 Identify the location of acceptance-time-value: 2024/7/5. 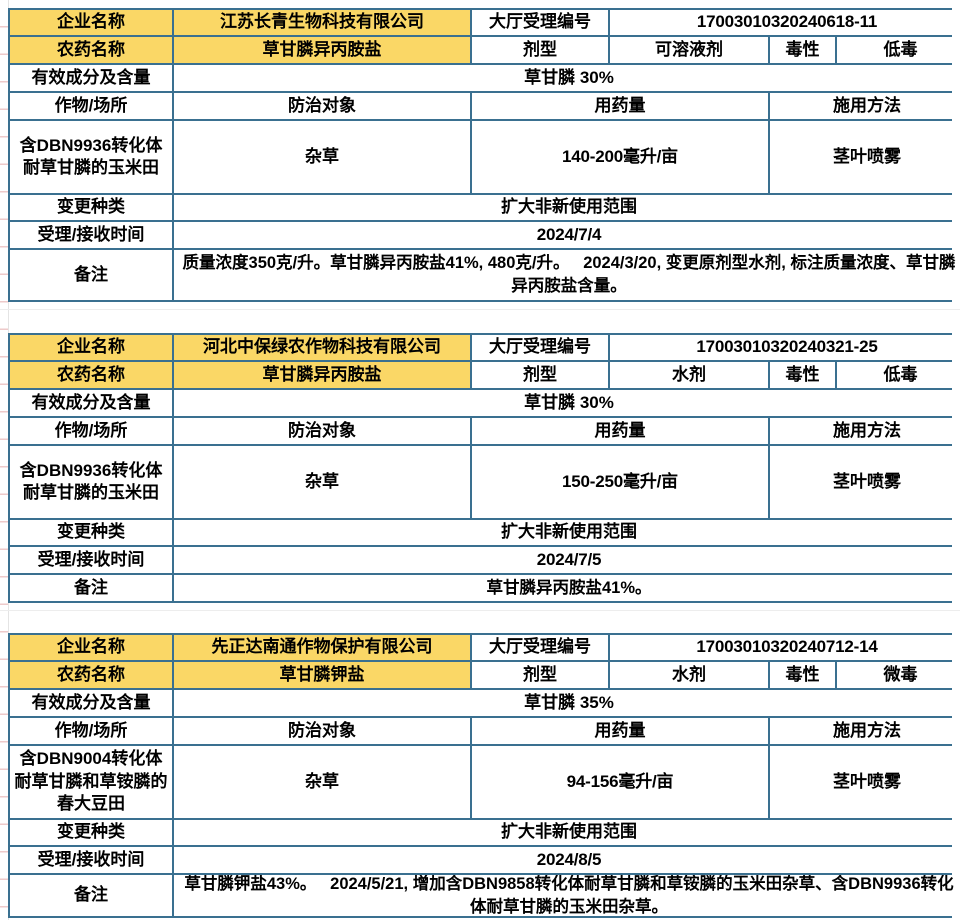
(567, 560).